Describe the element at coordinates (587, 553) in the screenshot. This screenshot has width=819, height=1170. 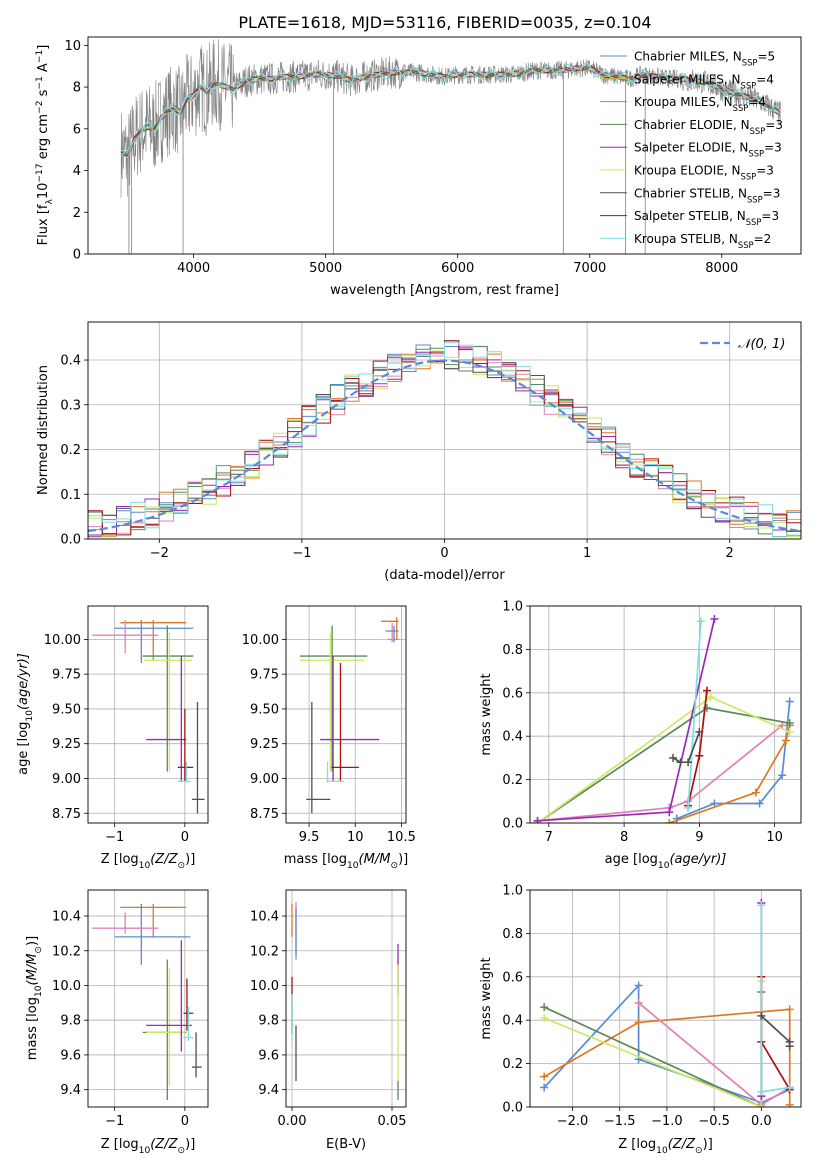
I see `x-tick-label: 1` at that location.